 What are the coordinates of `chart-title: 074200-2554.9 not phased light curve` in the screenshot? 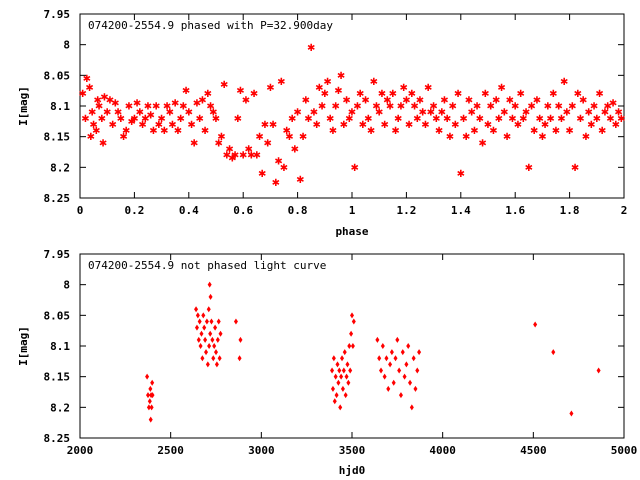 It's located at (207, 265).